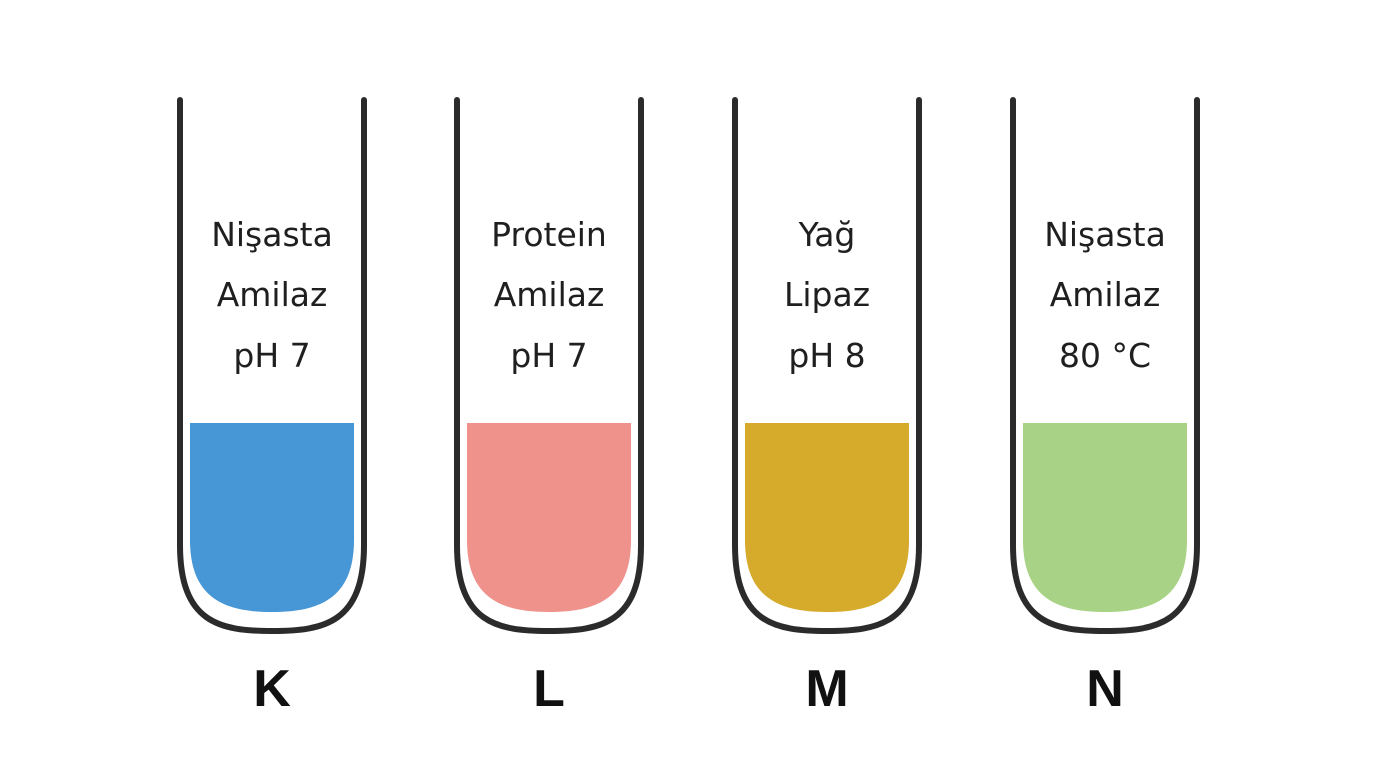 This screenshot has width=1376, height=768. I want to click on tube-m: Yağ Lipaz pH 8 M, so click(827, 407).